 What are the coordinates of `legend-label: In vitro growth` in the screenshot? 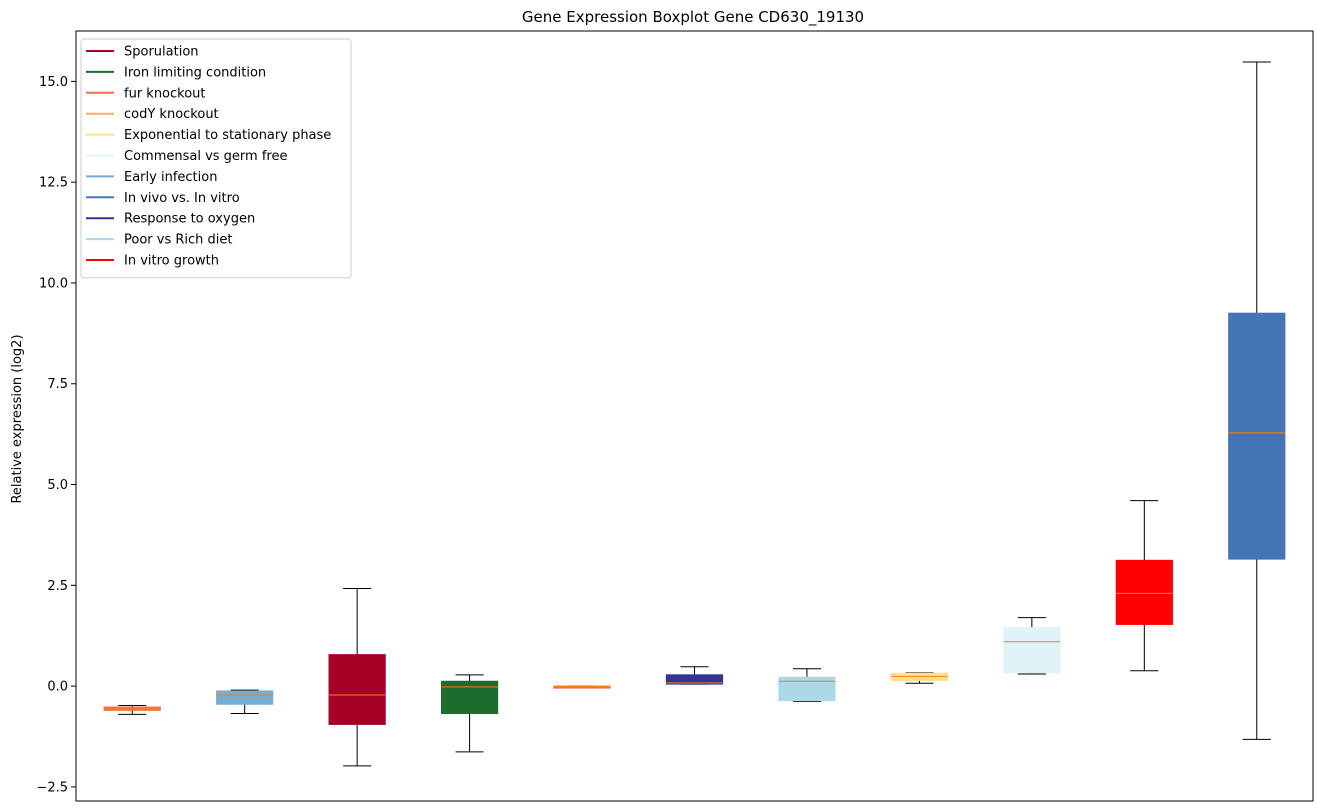 It's located at (171, 261).